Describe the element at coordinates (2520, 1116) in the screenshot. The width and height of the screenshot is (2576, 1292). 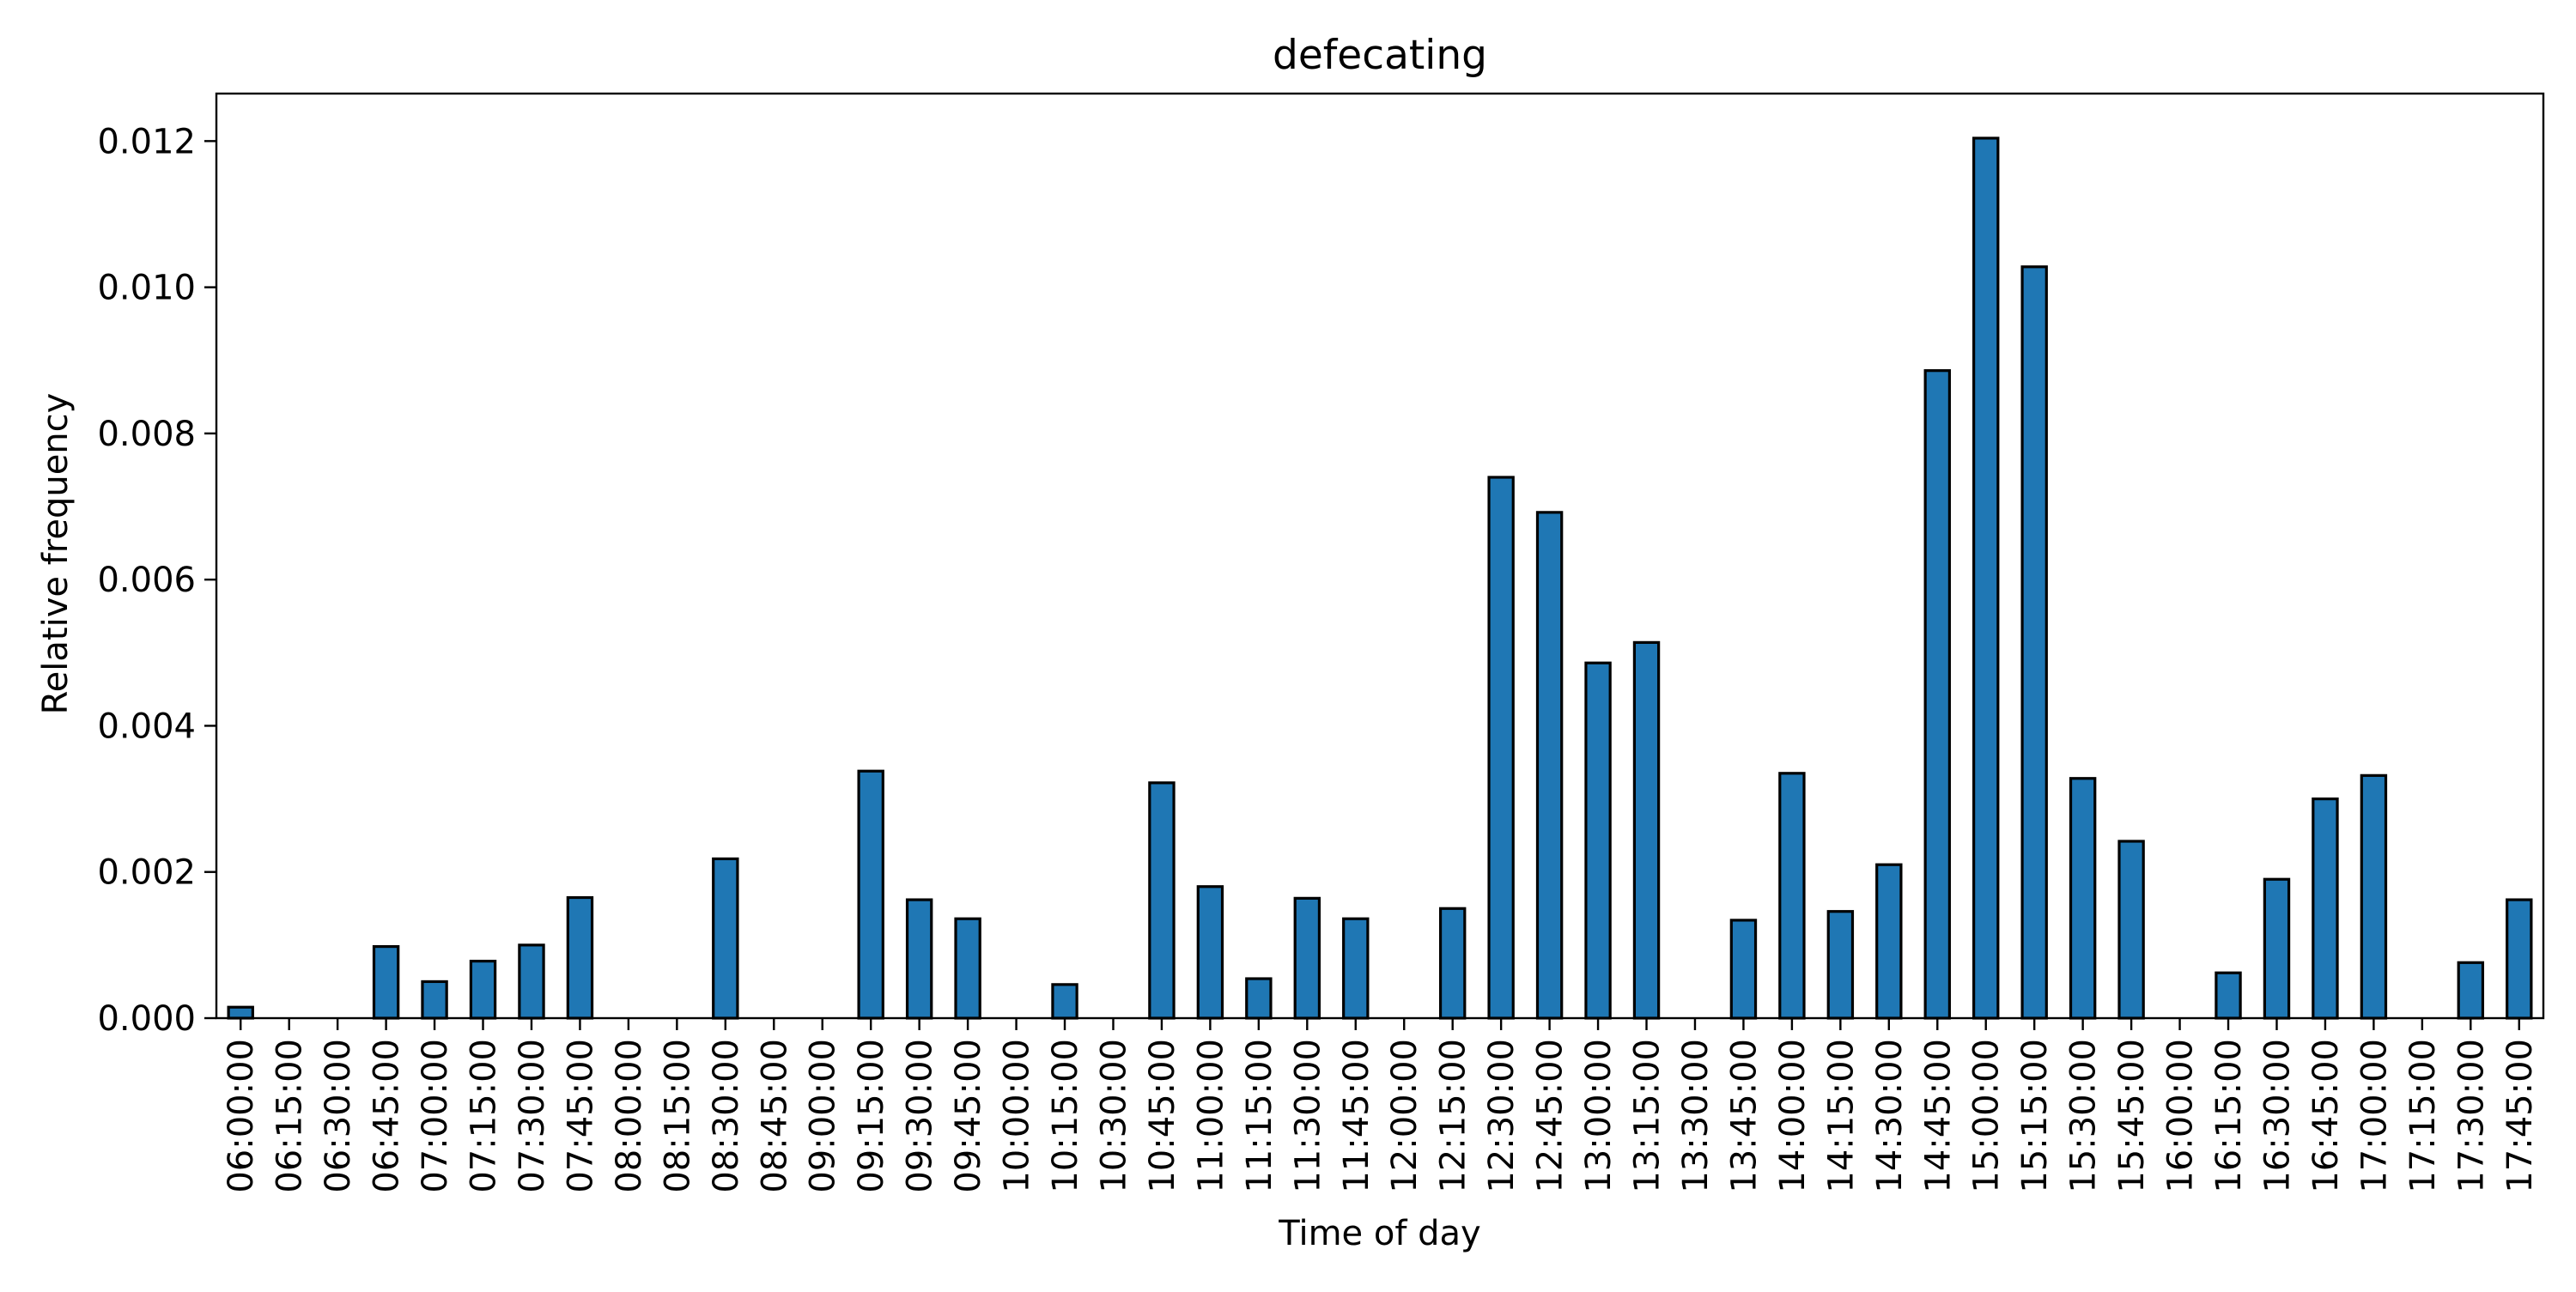
I see `x-tick-label: 17:45:00` at that location.